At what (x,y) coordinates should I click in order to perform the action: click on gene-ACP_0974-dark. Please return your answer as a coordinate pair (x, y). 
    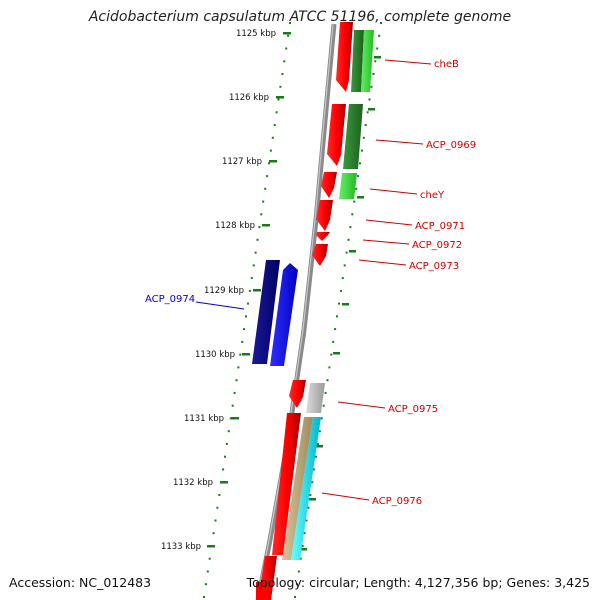
    Looking at the image, I should click on (266, 312).